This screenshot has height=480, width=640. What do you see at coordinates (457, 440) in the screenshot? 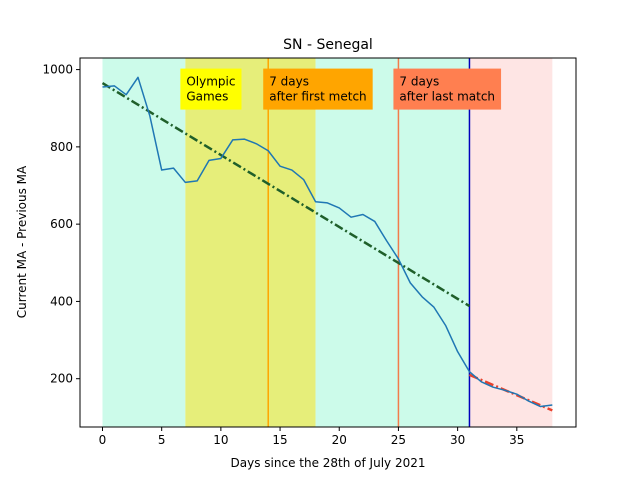
I see `x-tick-label: 30` at bounding box center [457, 440].